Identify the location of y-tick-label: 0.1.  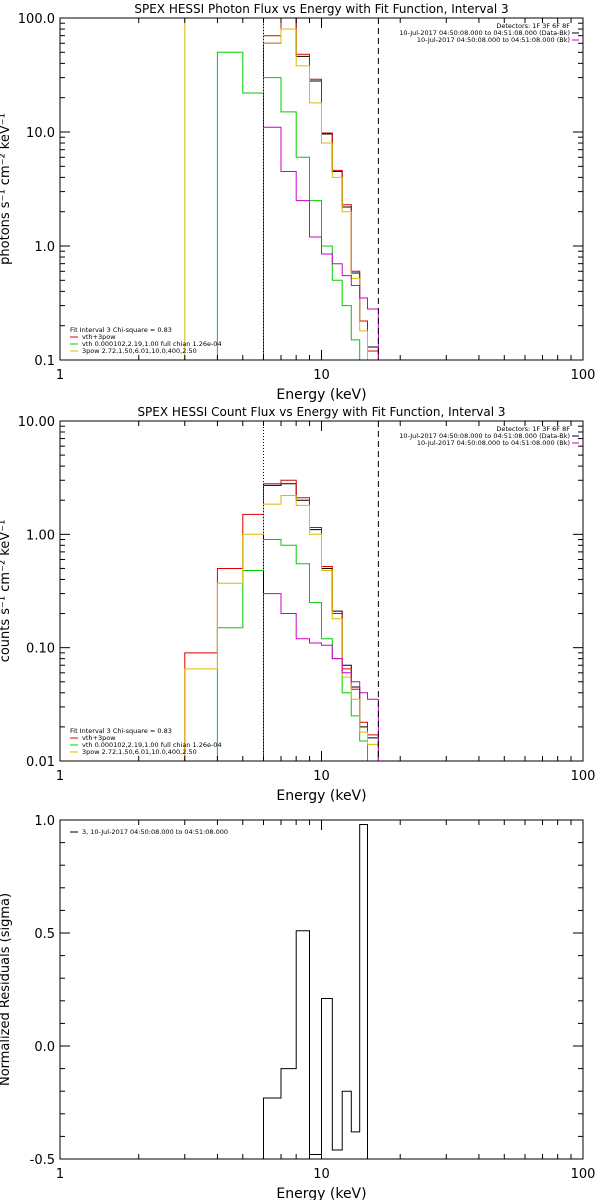
(44, 361).